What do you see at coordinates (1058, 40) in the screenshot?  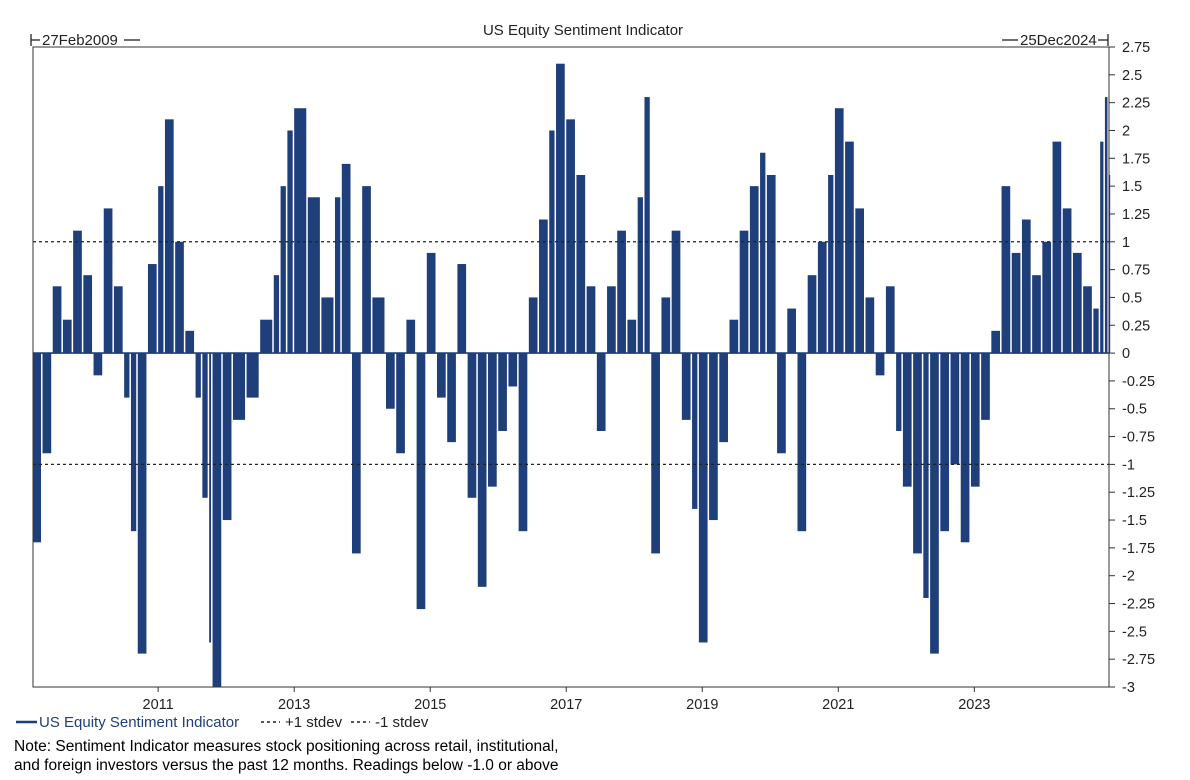 I see `end-date-label: 25Dec2024` at bounding box center [1058, 40].